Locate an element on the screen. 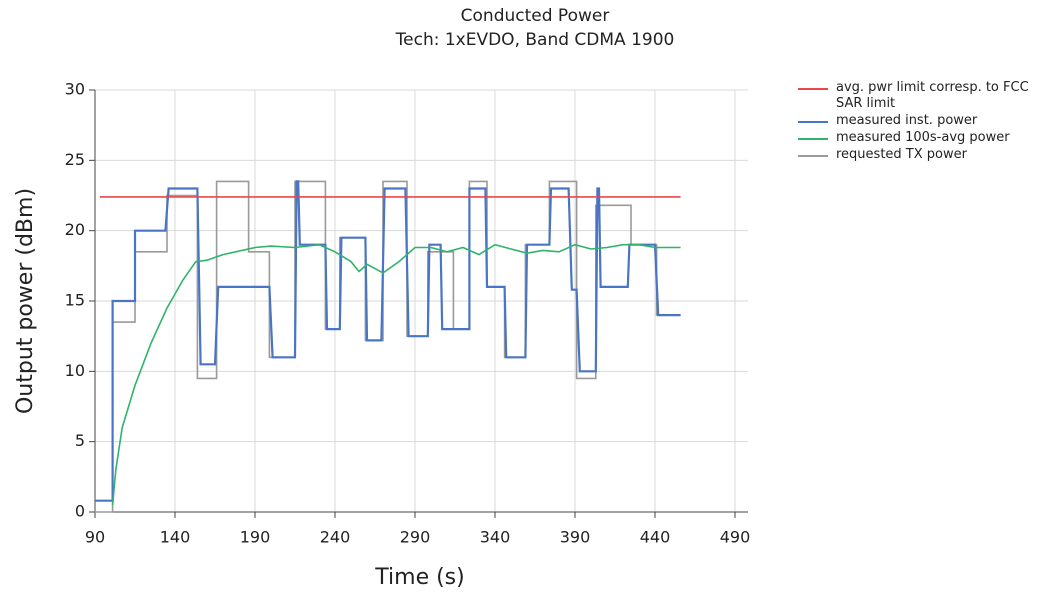  y-tick-label: 25 is located at coordinates (75, 159).